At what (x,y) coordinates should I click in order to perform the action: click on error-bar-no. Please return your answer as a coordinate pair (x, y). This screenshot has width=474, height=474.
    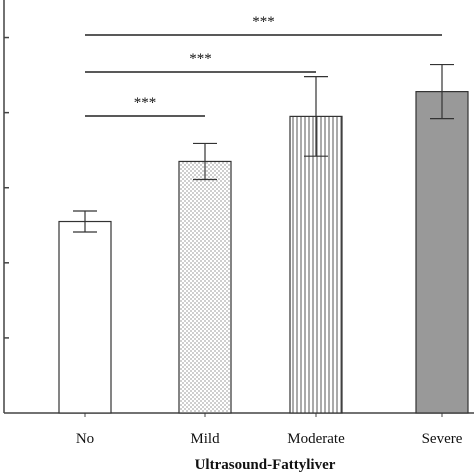
    Looking at the image, I should click on (85, 221).